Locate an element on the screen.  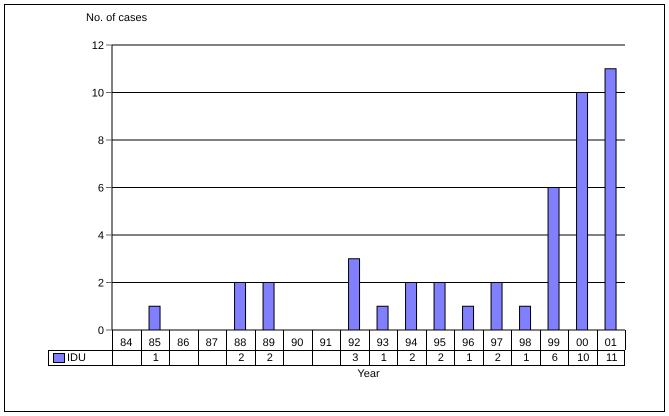
x-tick-label: 84 is located at coordinates (126, 342).